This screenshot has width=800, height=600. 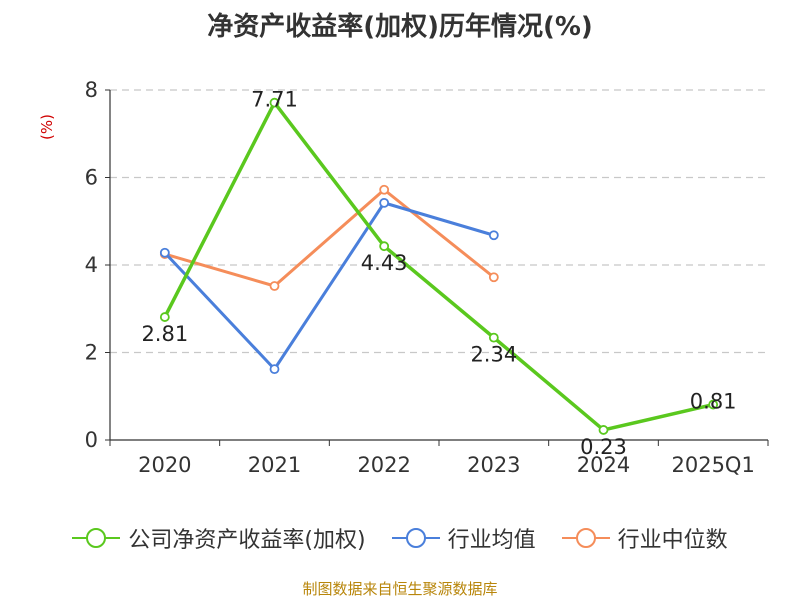 I want to click on legend-item-industry-mean: 行业均值, so click(x=463, y=538).